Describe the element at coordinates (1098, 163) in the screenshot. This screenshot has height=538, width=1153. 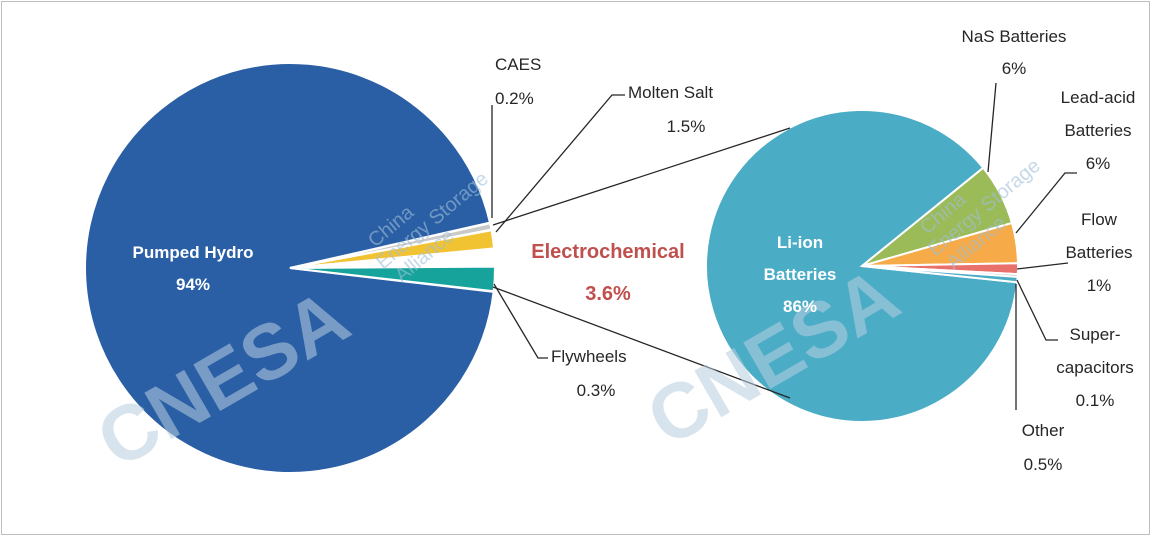
I see `leadacid-value: 6%` at that location.